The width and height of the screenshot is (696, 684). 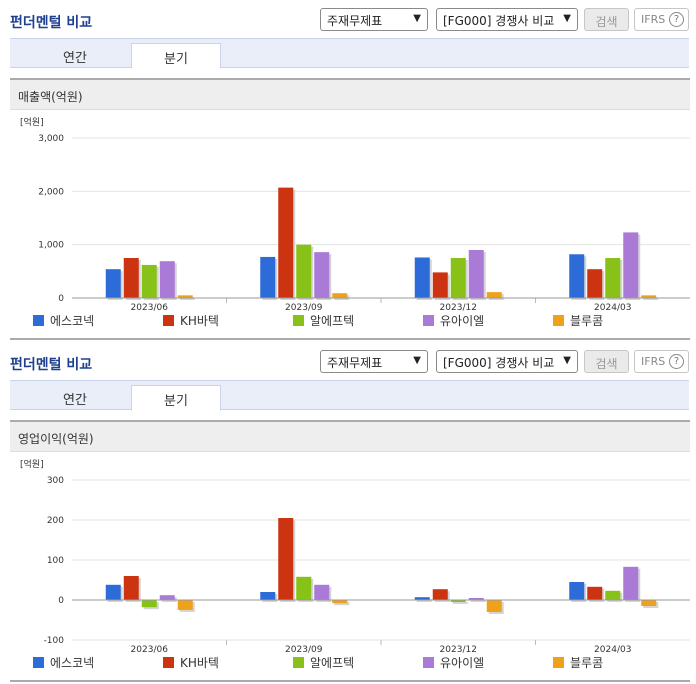 What do you see at coordinates (586, 321) in the screenshot?
I see `legend-label: 블루콤` at bounding box center [586, 321].